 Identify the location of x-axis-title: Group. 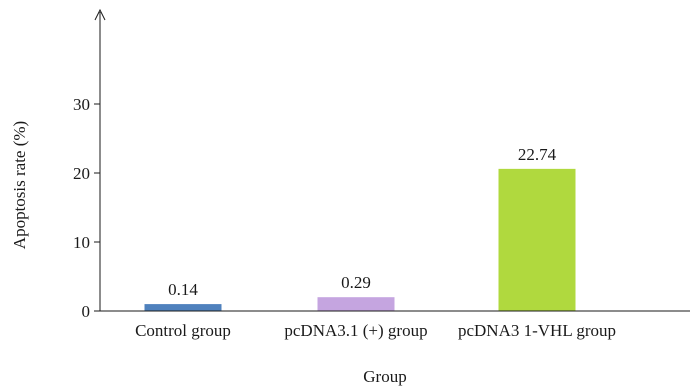
(384, 376).